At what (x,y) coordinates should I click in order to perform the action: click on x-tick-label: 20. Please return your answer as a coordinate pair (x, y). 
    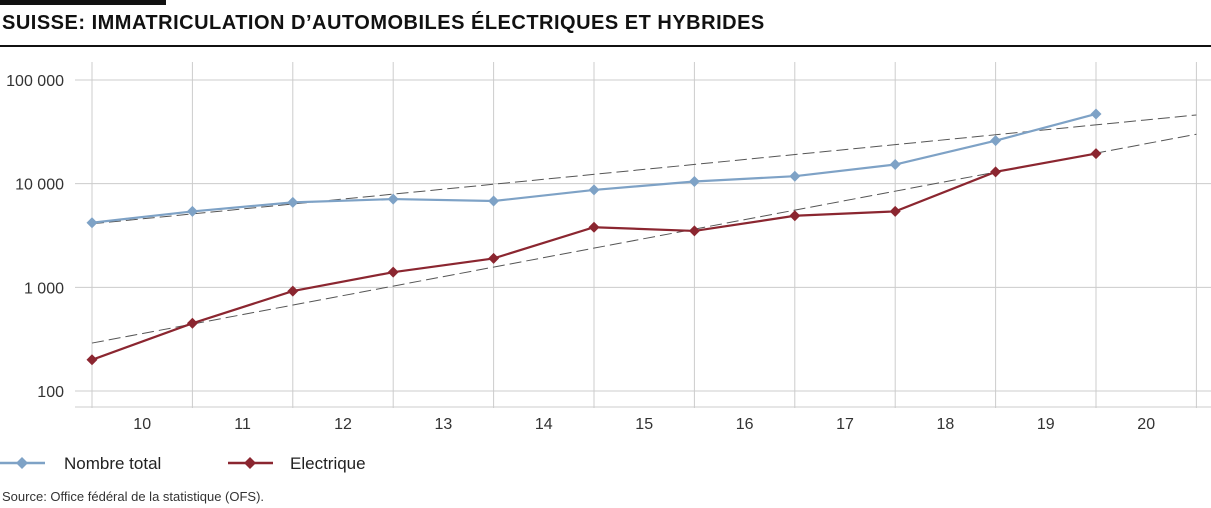
    Looking at the image, I should click on (1146, 424).